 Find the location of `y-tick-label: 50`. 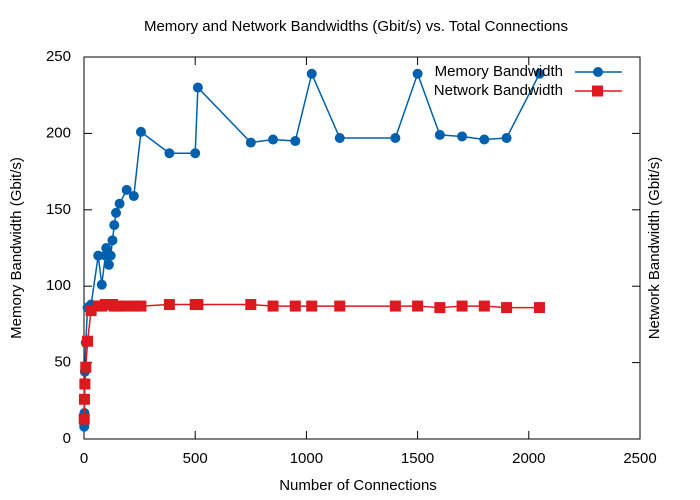

y-tick-label: 50 is located at coordinates (62, 362).